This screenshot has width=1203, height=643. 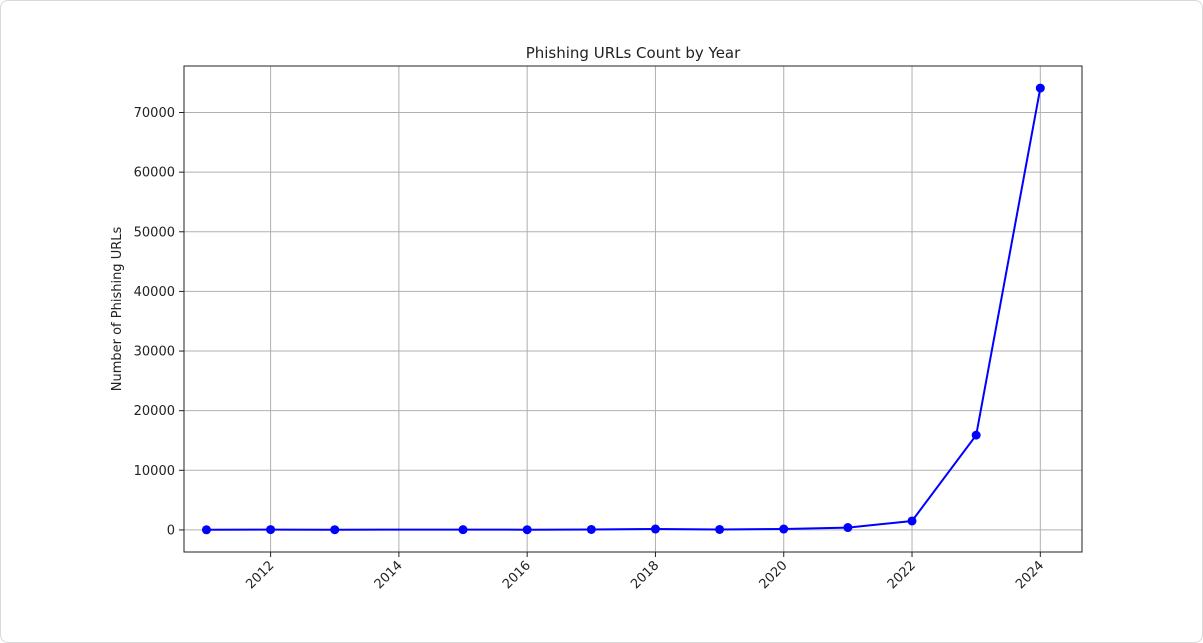 I want to click on x-axis: 2012 2014 2016 2018 2020 2022 2024, so click(x=645, y=572).